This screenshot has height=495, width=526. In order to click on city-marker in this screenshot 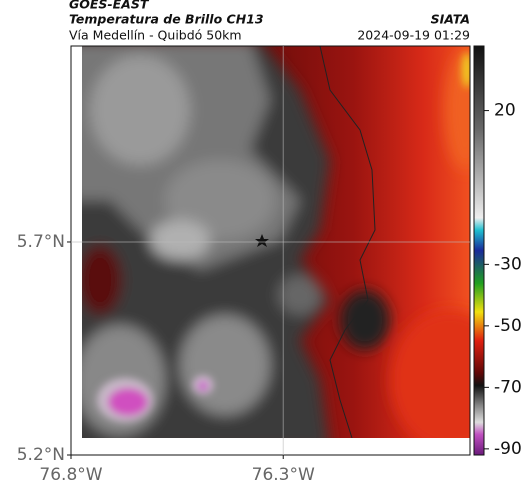, I will do `click(262, 240)`.